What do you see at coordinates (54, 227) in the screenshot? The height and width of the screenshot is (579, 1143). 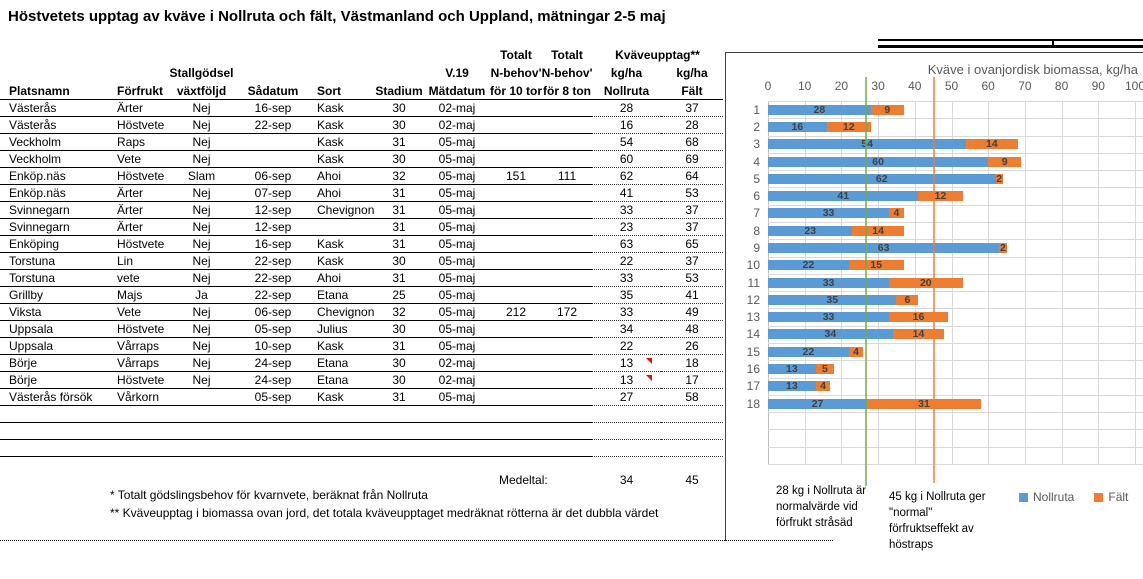 I see `cell-platsnamn: Svinnegarn` at bounding box center [54, 227].